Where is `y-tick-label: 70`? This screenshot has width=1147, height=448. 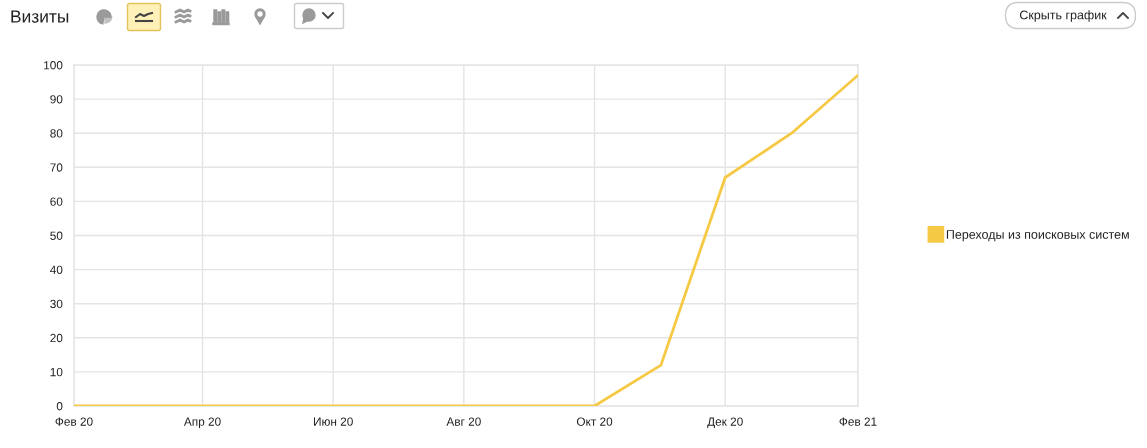 y-tick-label: 70 is located at coordinates (56, 167).